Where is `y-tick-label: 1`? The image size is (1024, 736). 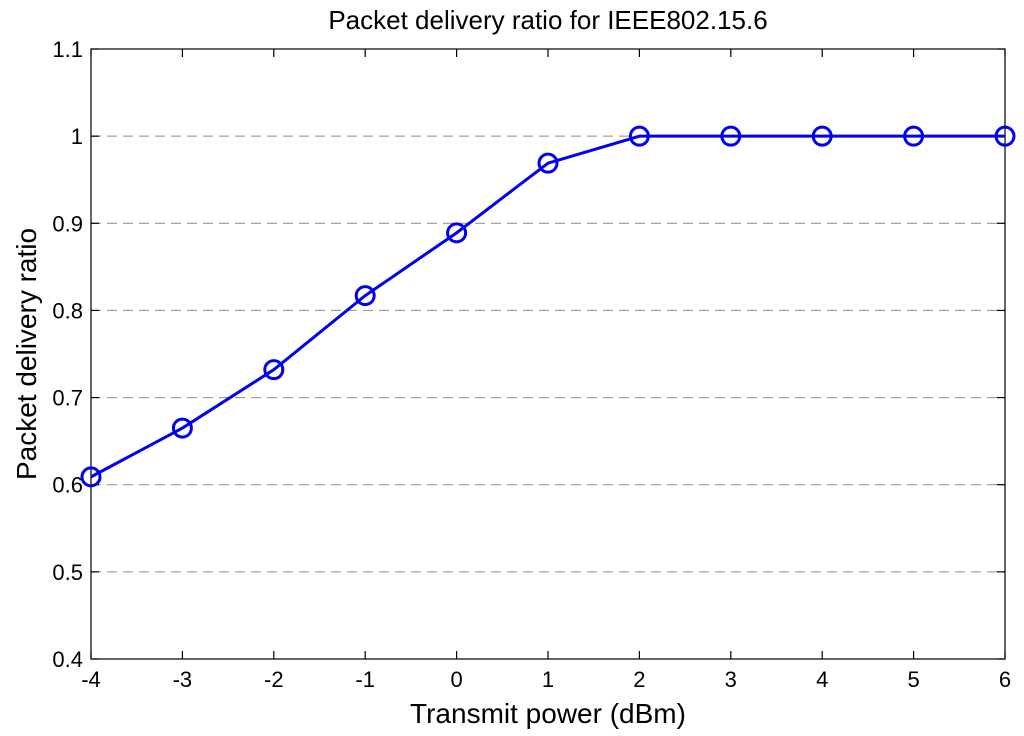 y-tick-label: 1 is located at coordinates (77, 136).